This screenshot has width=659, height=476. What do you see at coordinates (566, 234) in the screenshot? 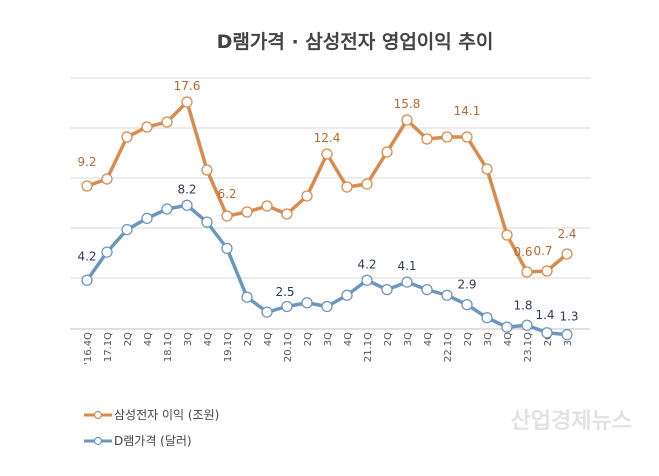
I see `data-label: 2.4` at bounding box center [566, 234].